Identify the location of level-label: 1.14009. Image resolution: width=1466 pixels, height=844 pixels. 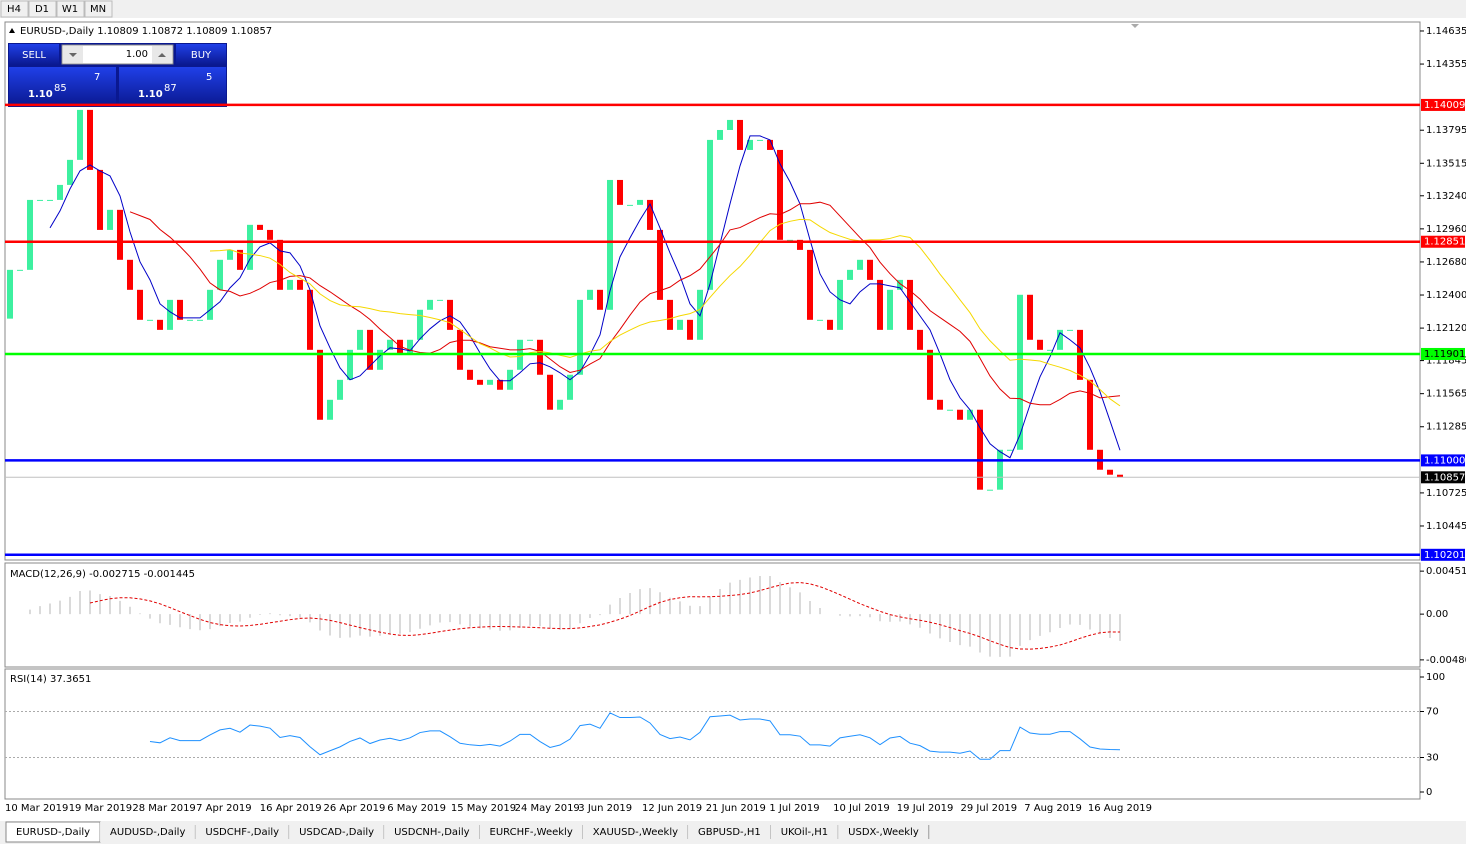
(1444, 105).